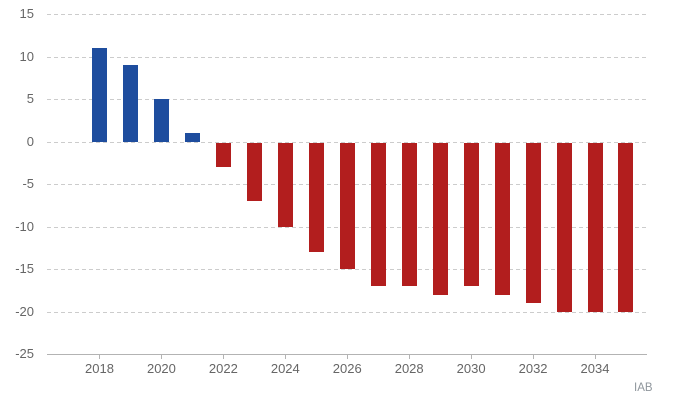  Describe the element at coordinates (378, 214) in the screenshot. I see `bar-2027` at that location.